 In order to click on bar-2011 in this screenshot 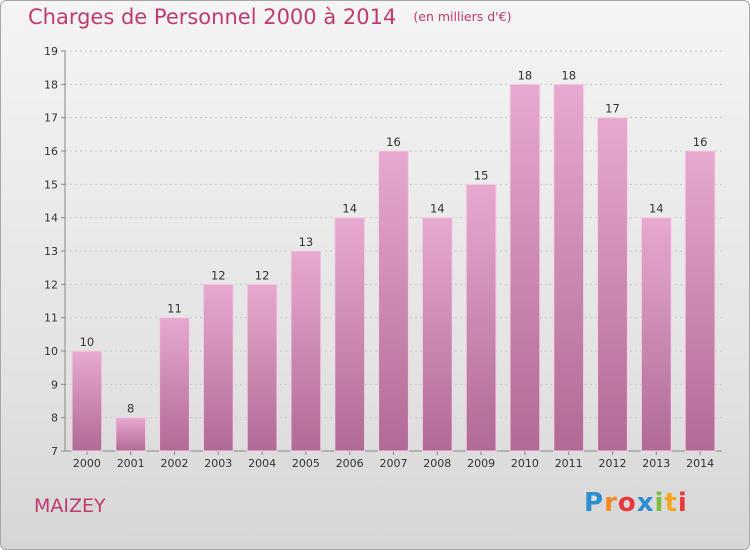, I will do `click(569, 267)`.